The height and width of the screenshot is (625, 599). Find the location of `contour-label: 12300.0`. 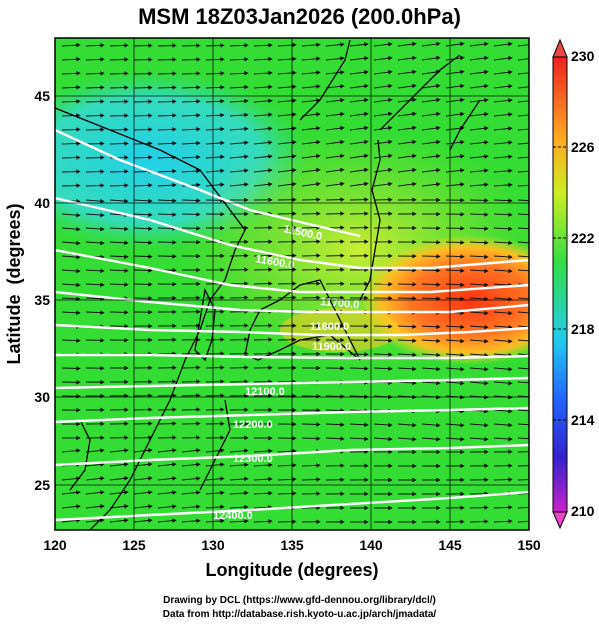

contour-label: 12300.0 is located at coordinates (253, 459).